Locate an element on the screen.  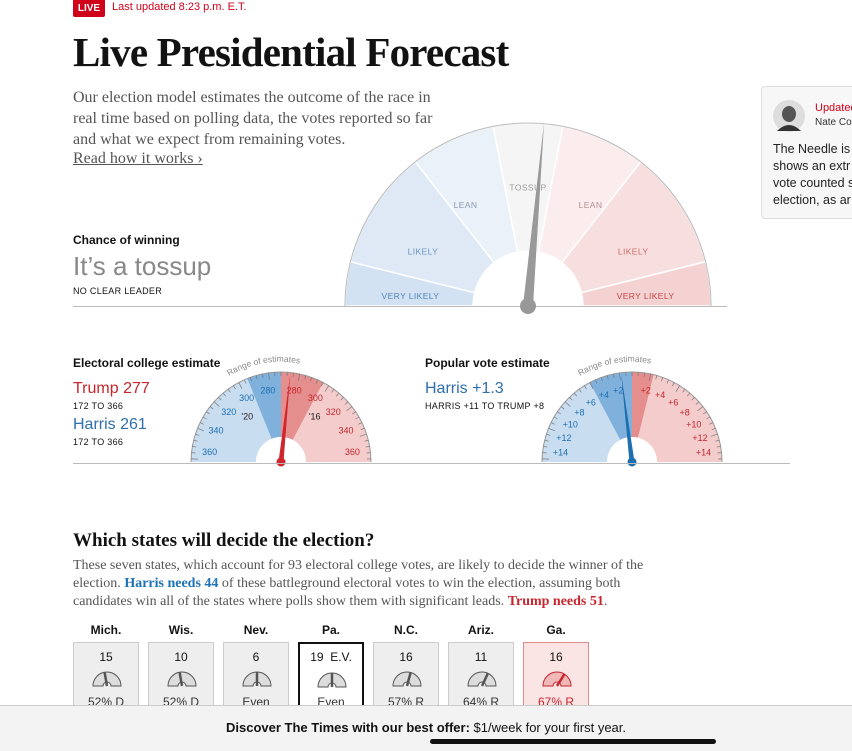
state-votes: 19 E.V. is located at coordinates (331, 657).